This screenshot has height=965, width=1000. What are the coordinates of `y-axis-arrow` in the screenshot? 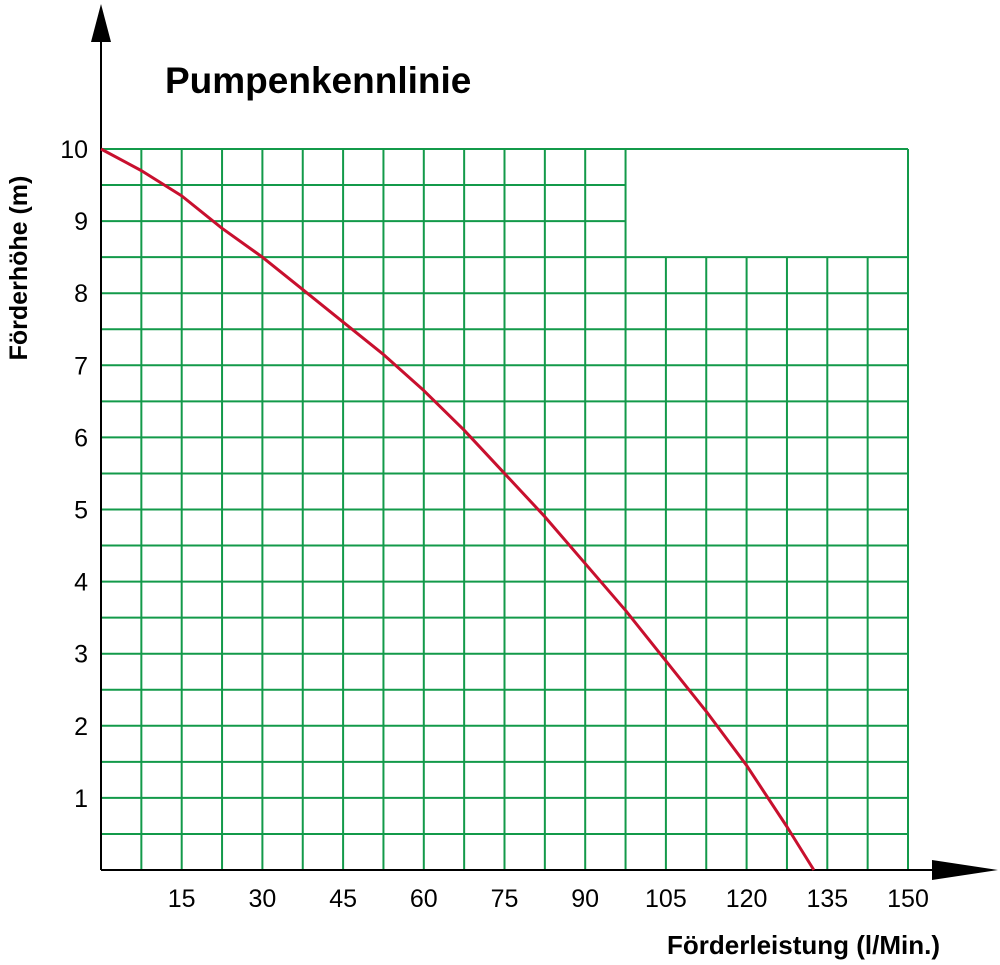 It's located at (101, 23).